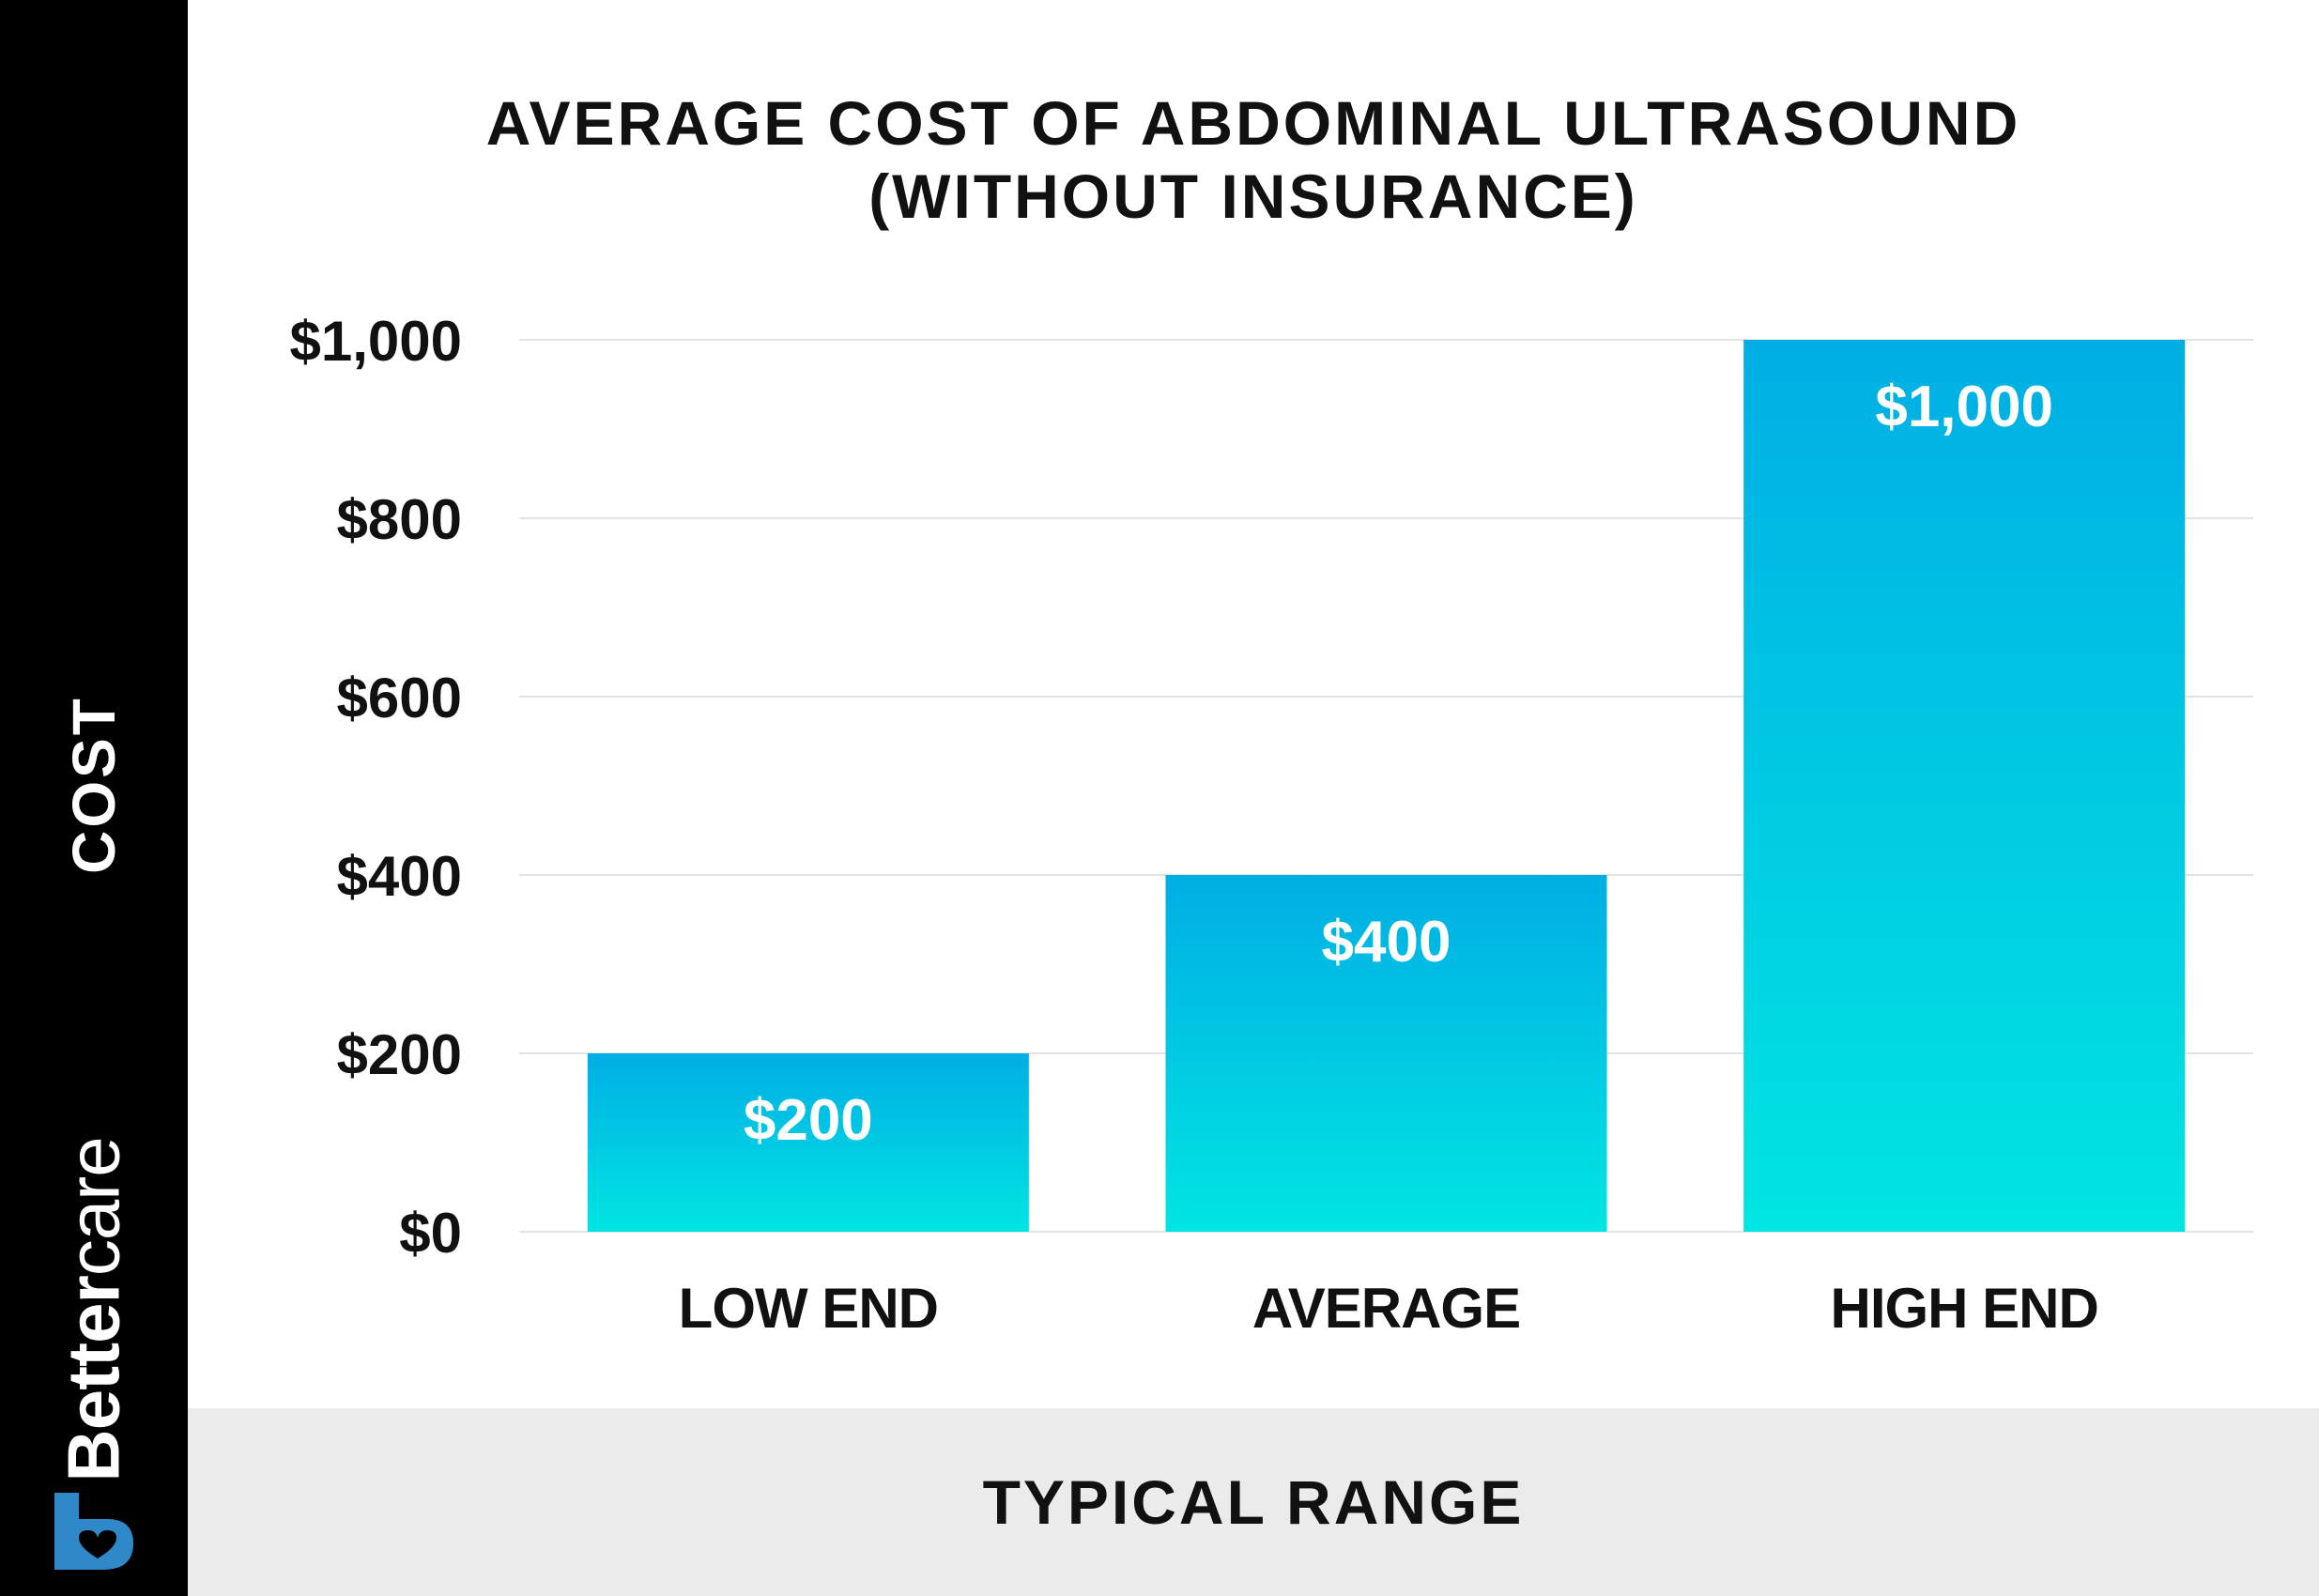 The width and height of the screenshot is (2319, 1596). Describe the element at coordinates (399, 698) in the screenshot. I see `y-tick-label: $600` at that location.